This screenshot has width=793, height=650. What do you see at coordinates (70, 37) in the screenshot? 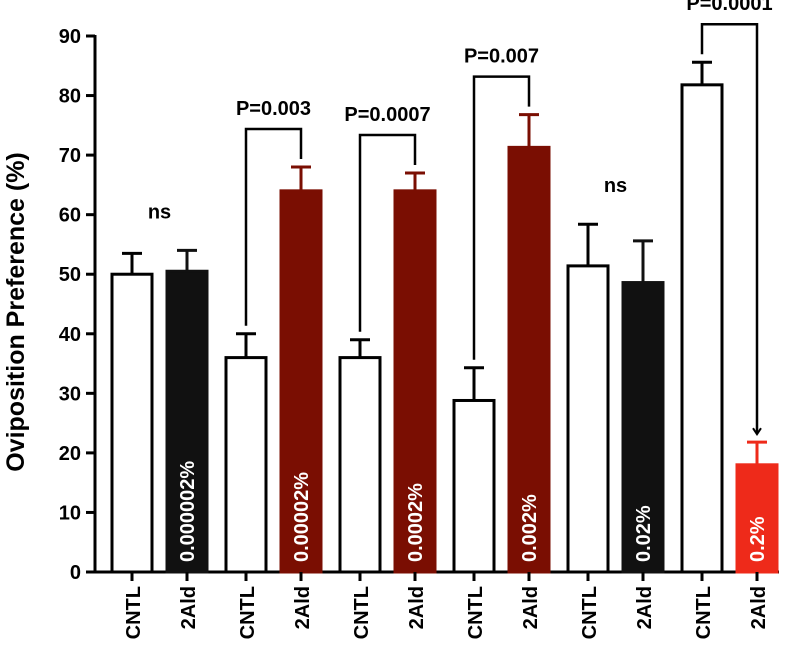
I see `y-tick-label: 90` at bounding box center [70, 37].